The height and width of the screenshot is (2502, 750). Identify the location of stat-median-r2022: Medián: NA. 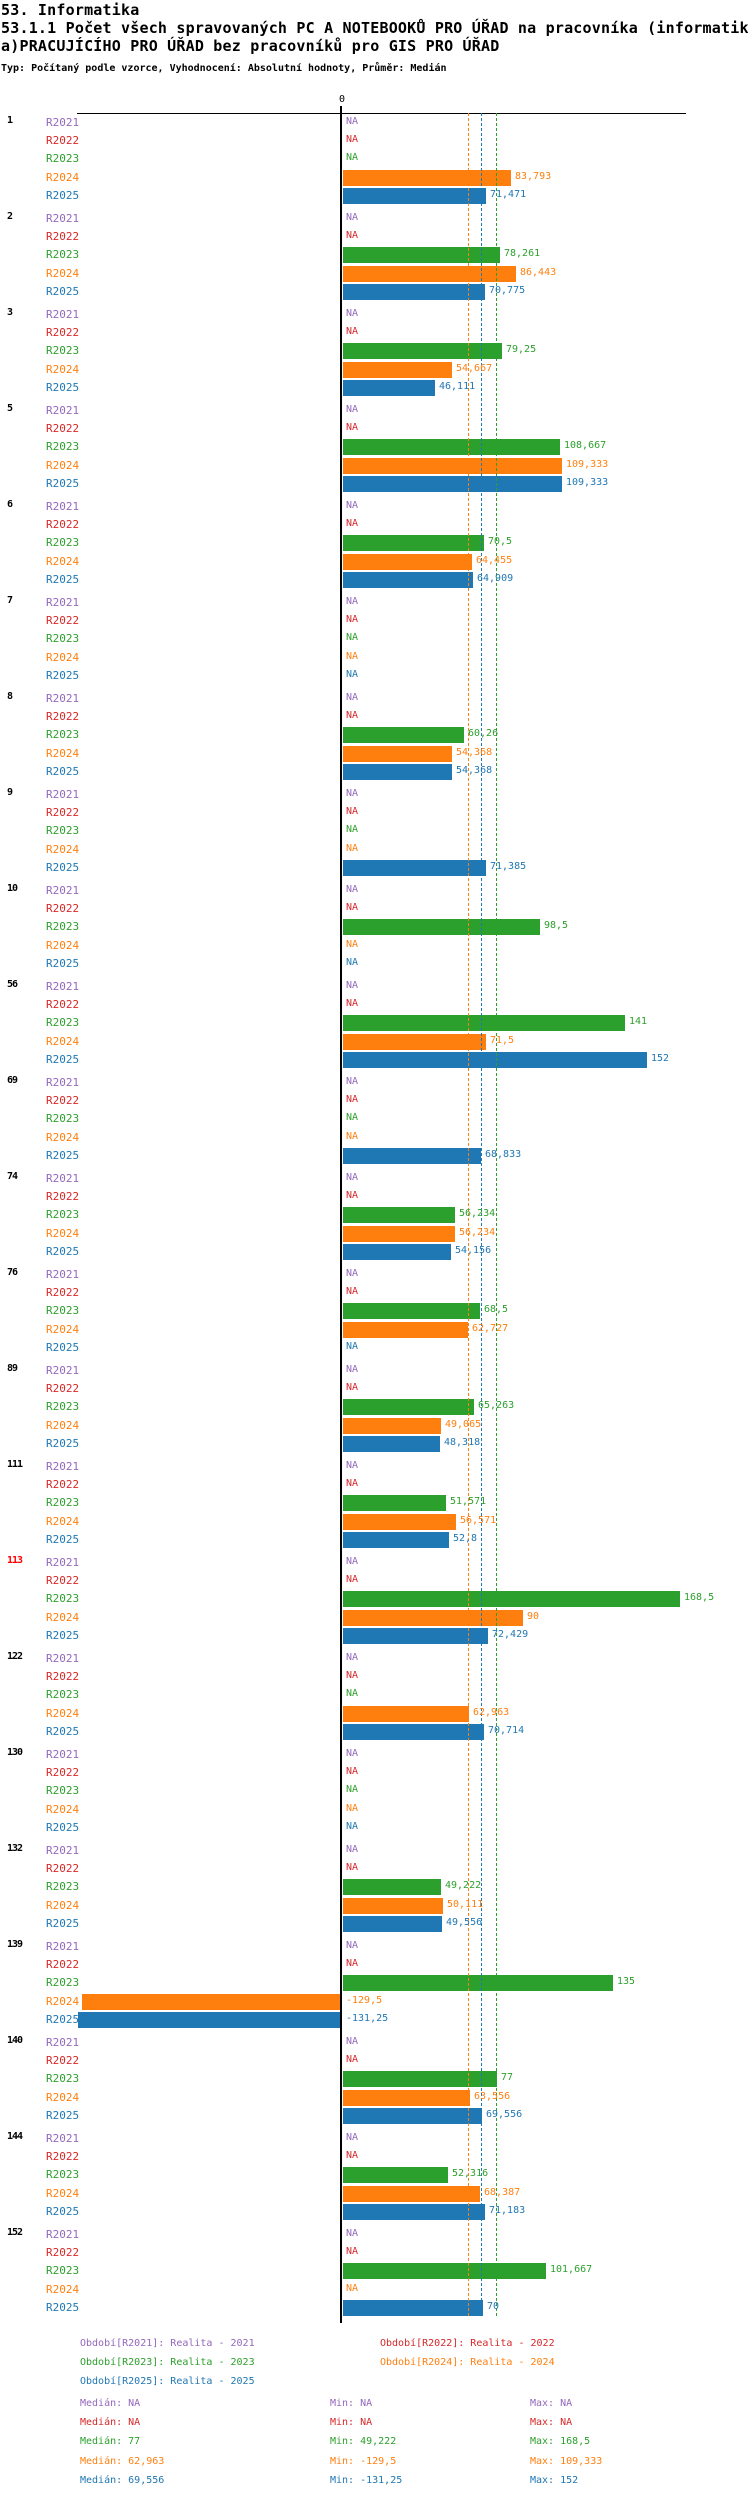
(110, 2422).